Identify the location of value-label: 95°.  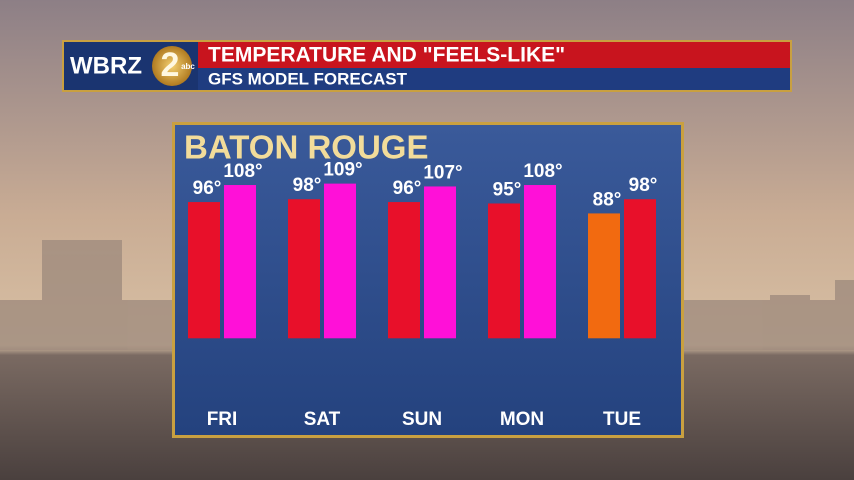
(507, 189).